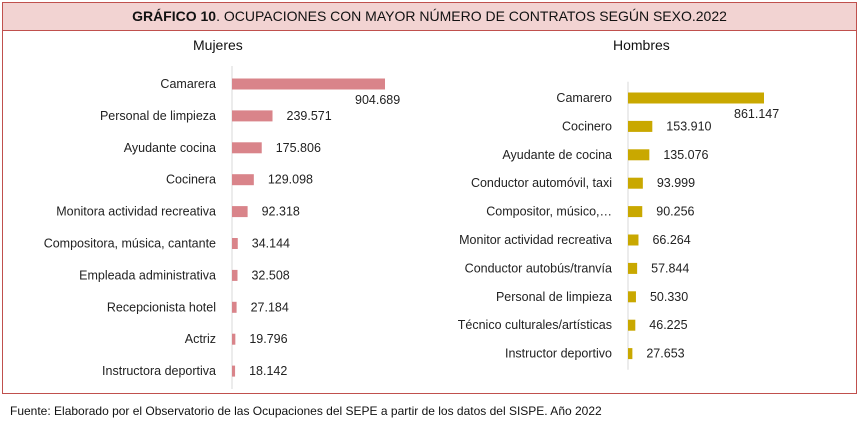 This screenshot has width=861, height=435. What do you see at coordinates (558, 354) in the screenshot?
I see `hombres-category-label-9: Instructor deportivo` at bounding box center [558, 354].